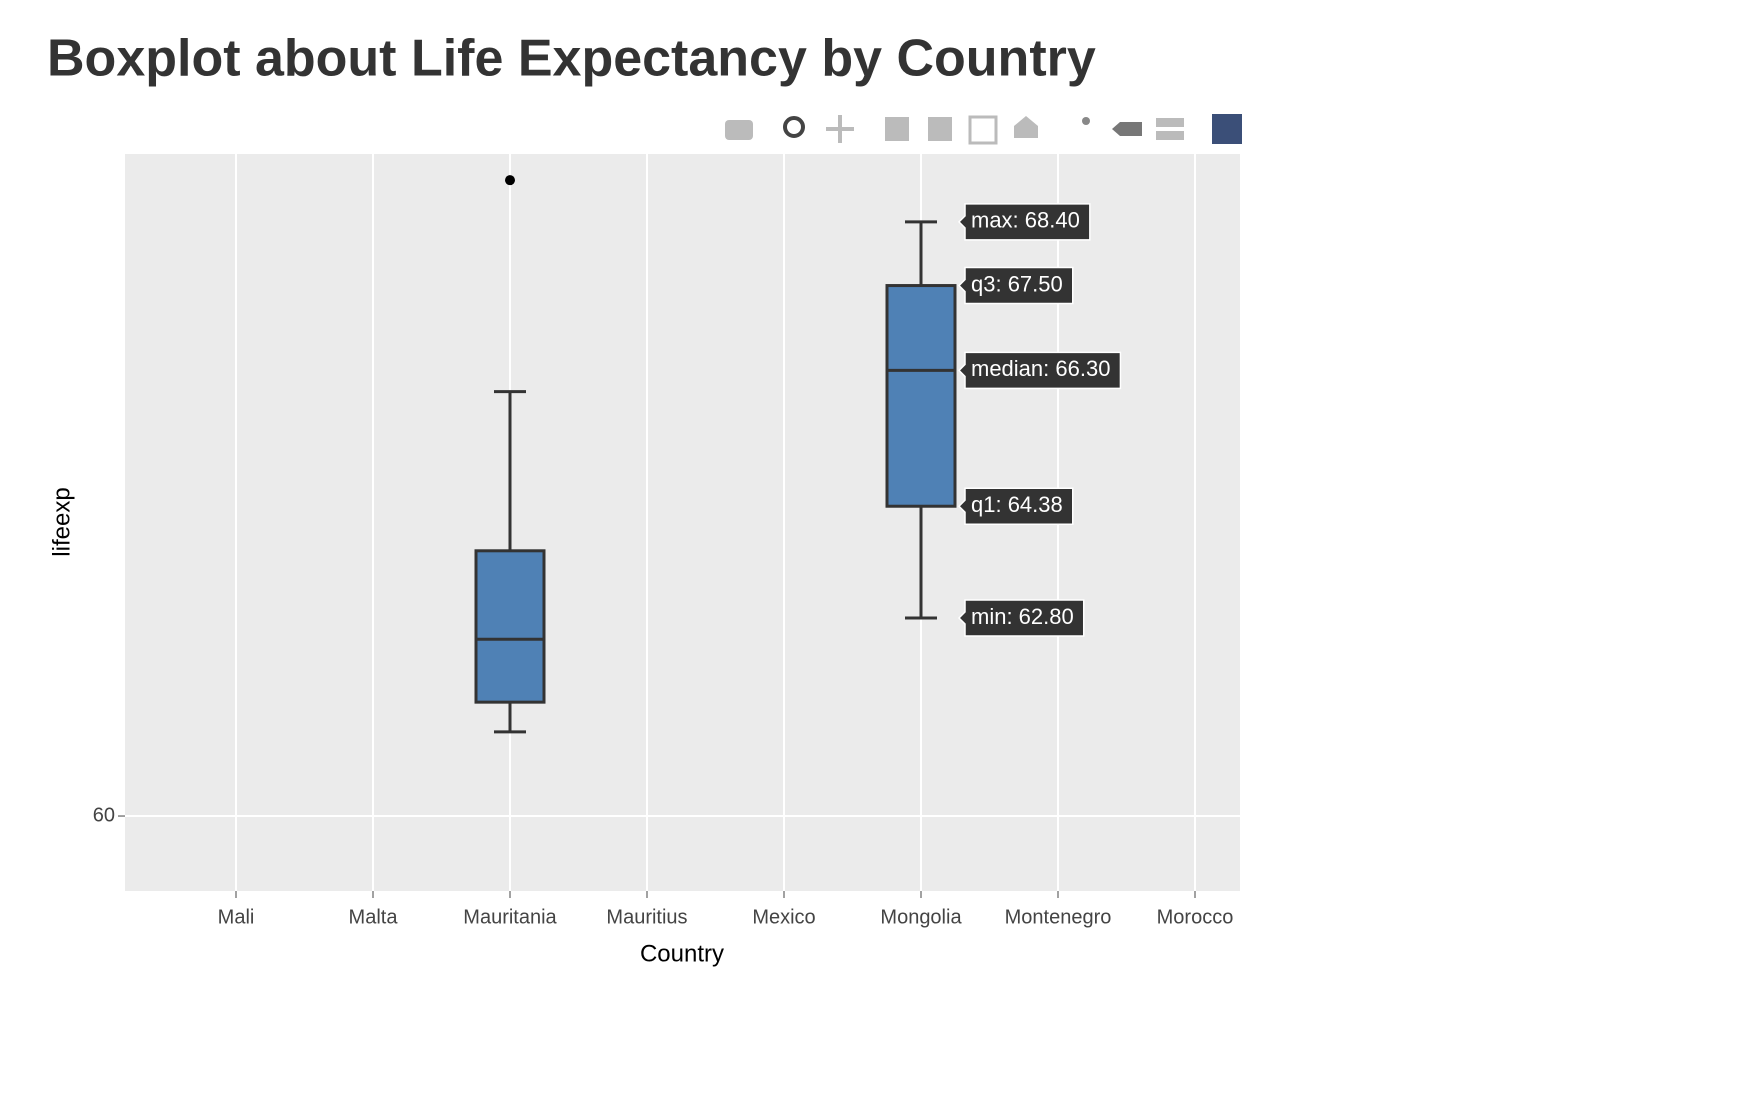  What do you see at coordinates (794, 127) in the screenshot?
I see `zoom-icon` at bounding box center [794, 127].